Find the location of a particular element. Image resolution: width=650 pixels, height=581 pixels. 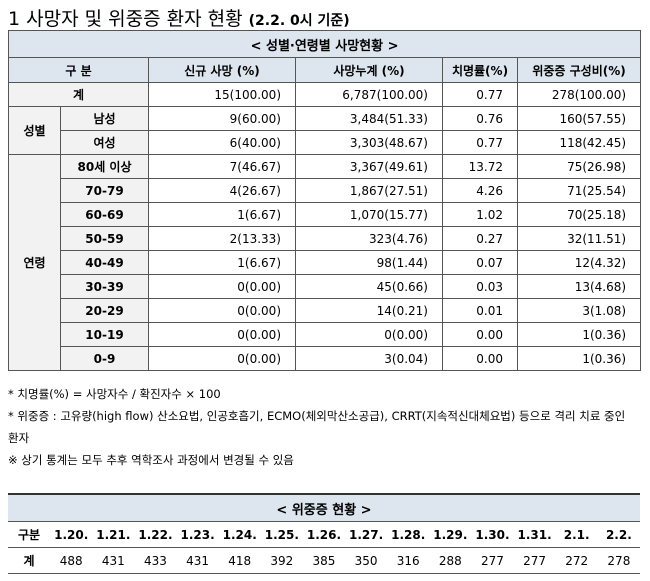

data-row: 0-9 0(0.00) 3(0.04) 0.00 1(0.36) is located at coordinates (325, 358).